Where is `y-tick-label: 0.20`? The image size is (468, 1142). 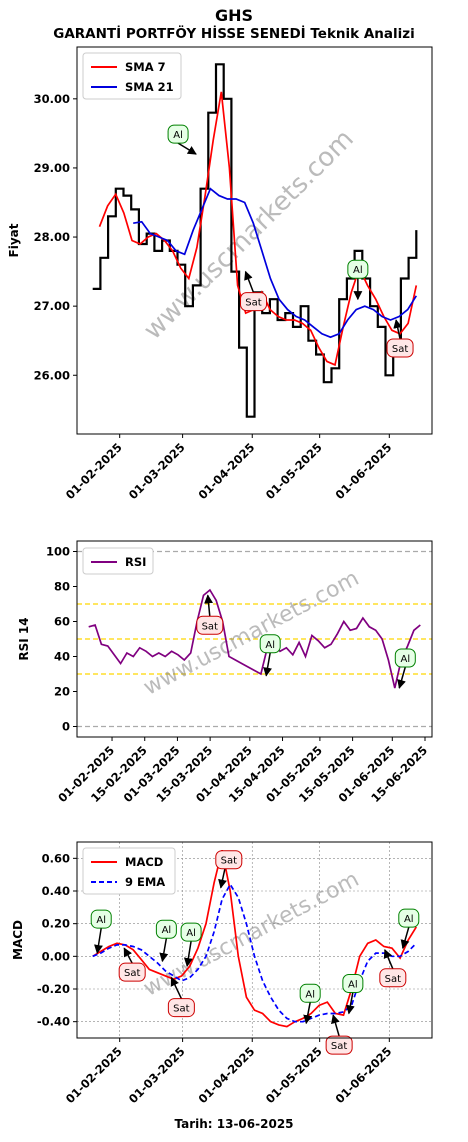 y-tick-label: 0.20 is located at coordinates (56, 924).